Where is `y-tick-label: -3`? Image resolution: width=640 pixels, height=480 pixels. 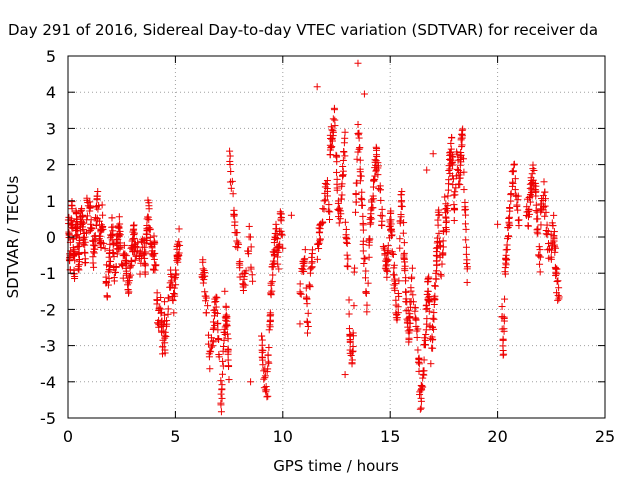 y-tick-label: -3 is located at coordinates (48, 346).